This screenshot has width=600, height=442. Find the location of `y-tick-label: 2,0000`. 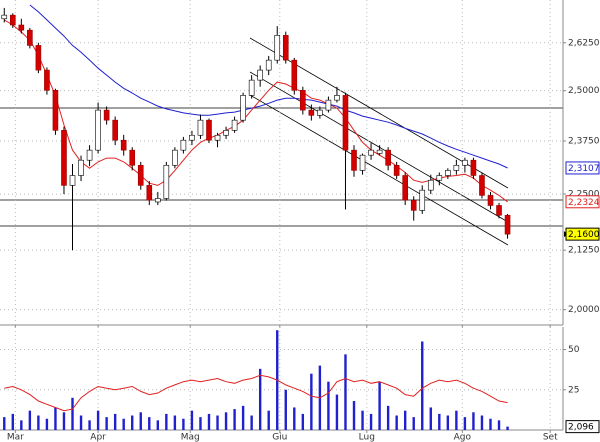

y-tick-label: 2,0000 is located at coordinates (584, 310).